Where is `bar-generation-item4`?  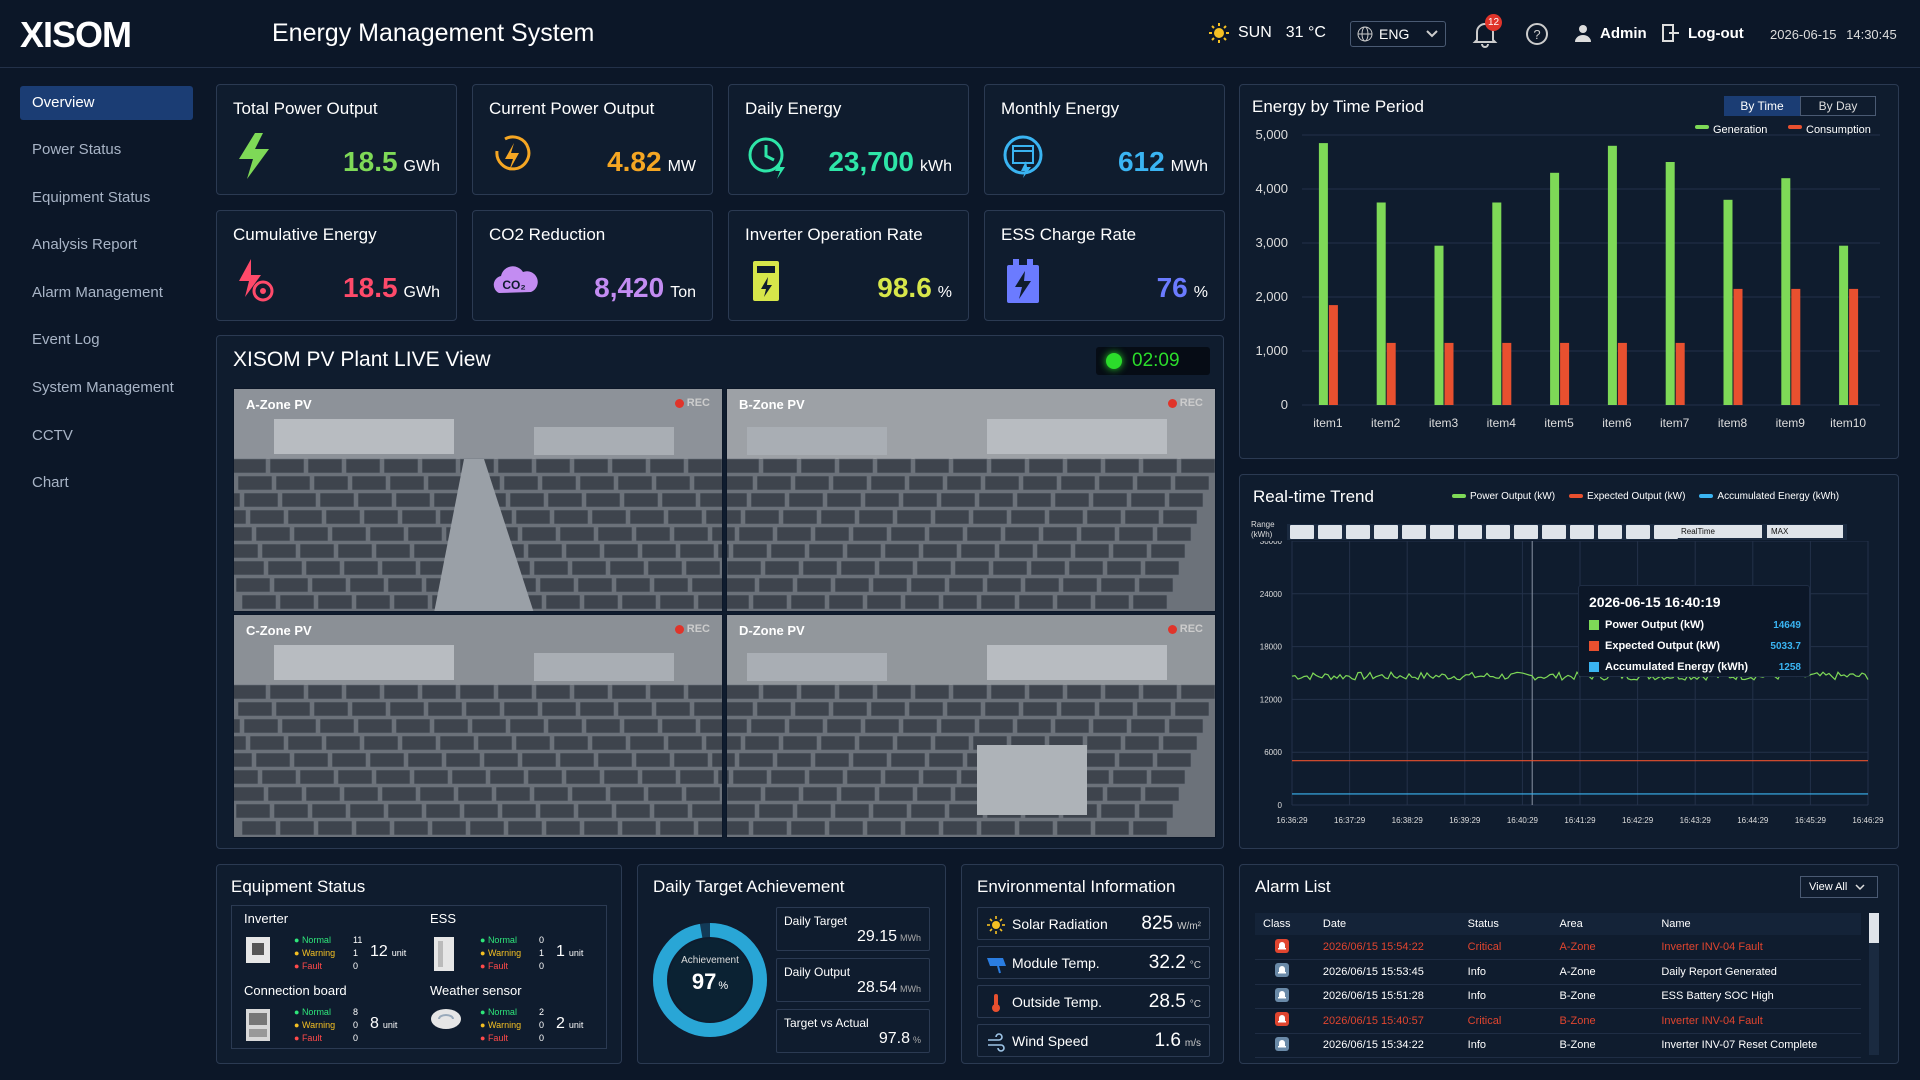 bar-generation-item4 is located at coordinates (1497, 304).